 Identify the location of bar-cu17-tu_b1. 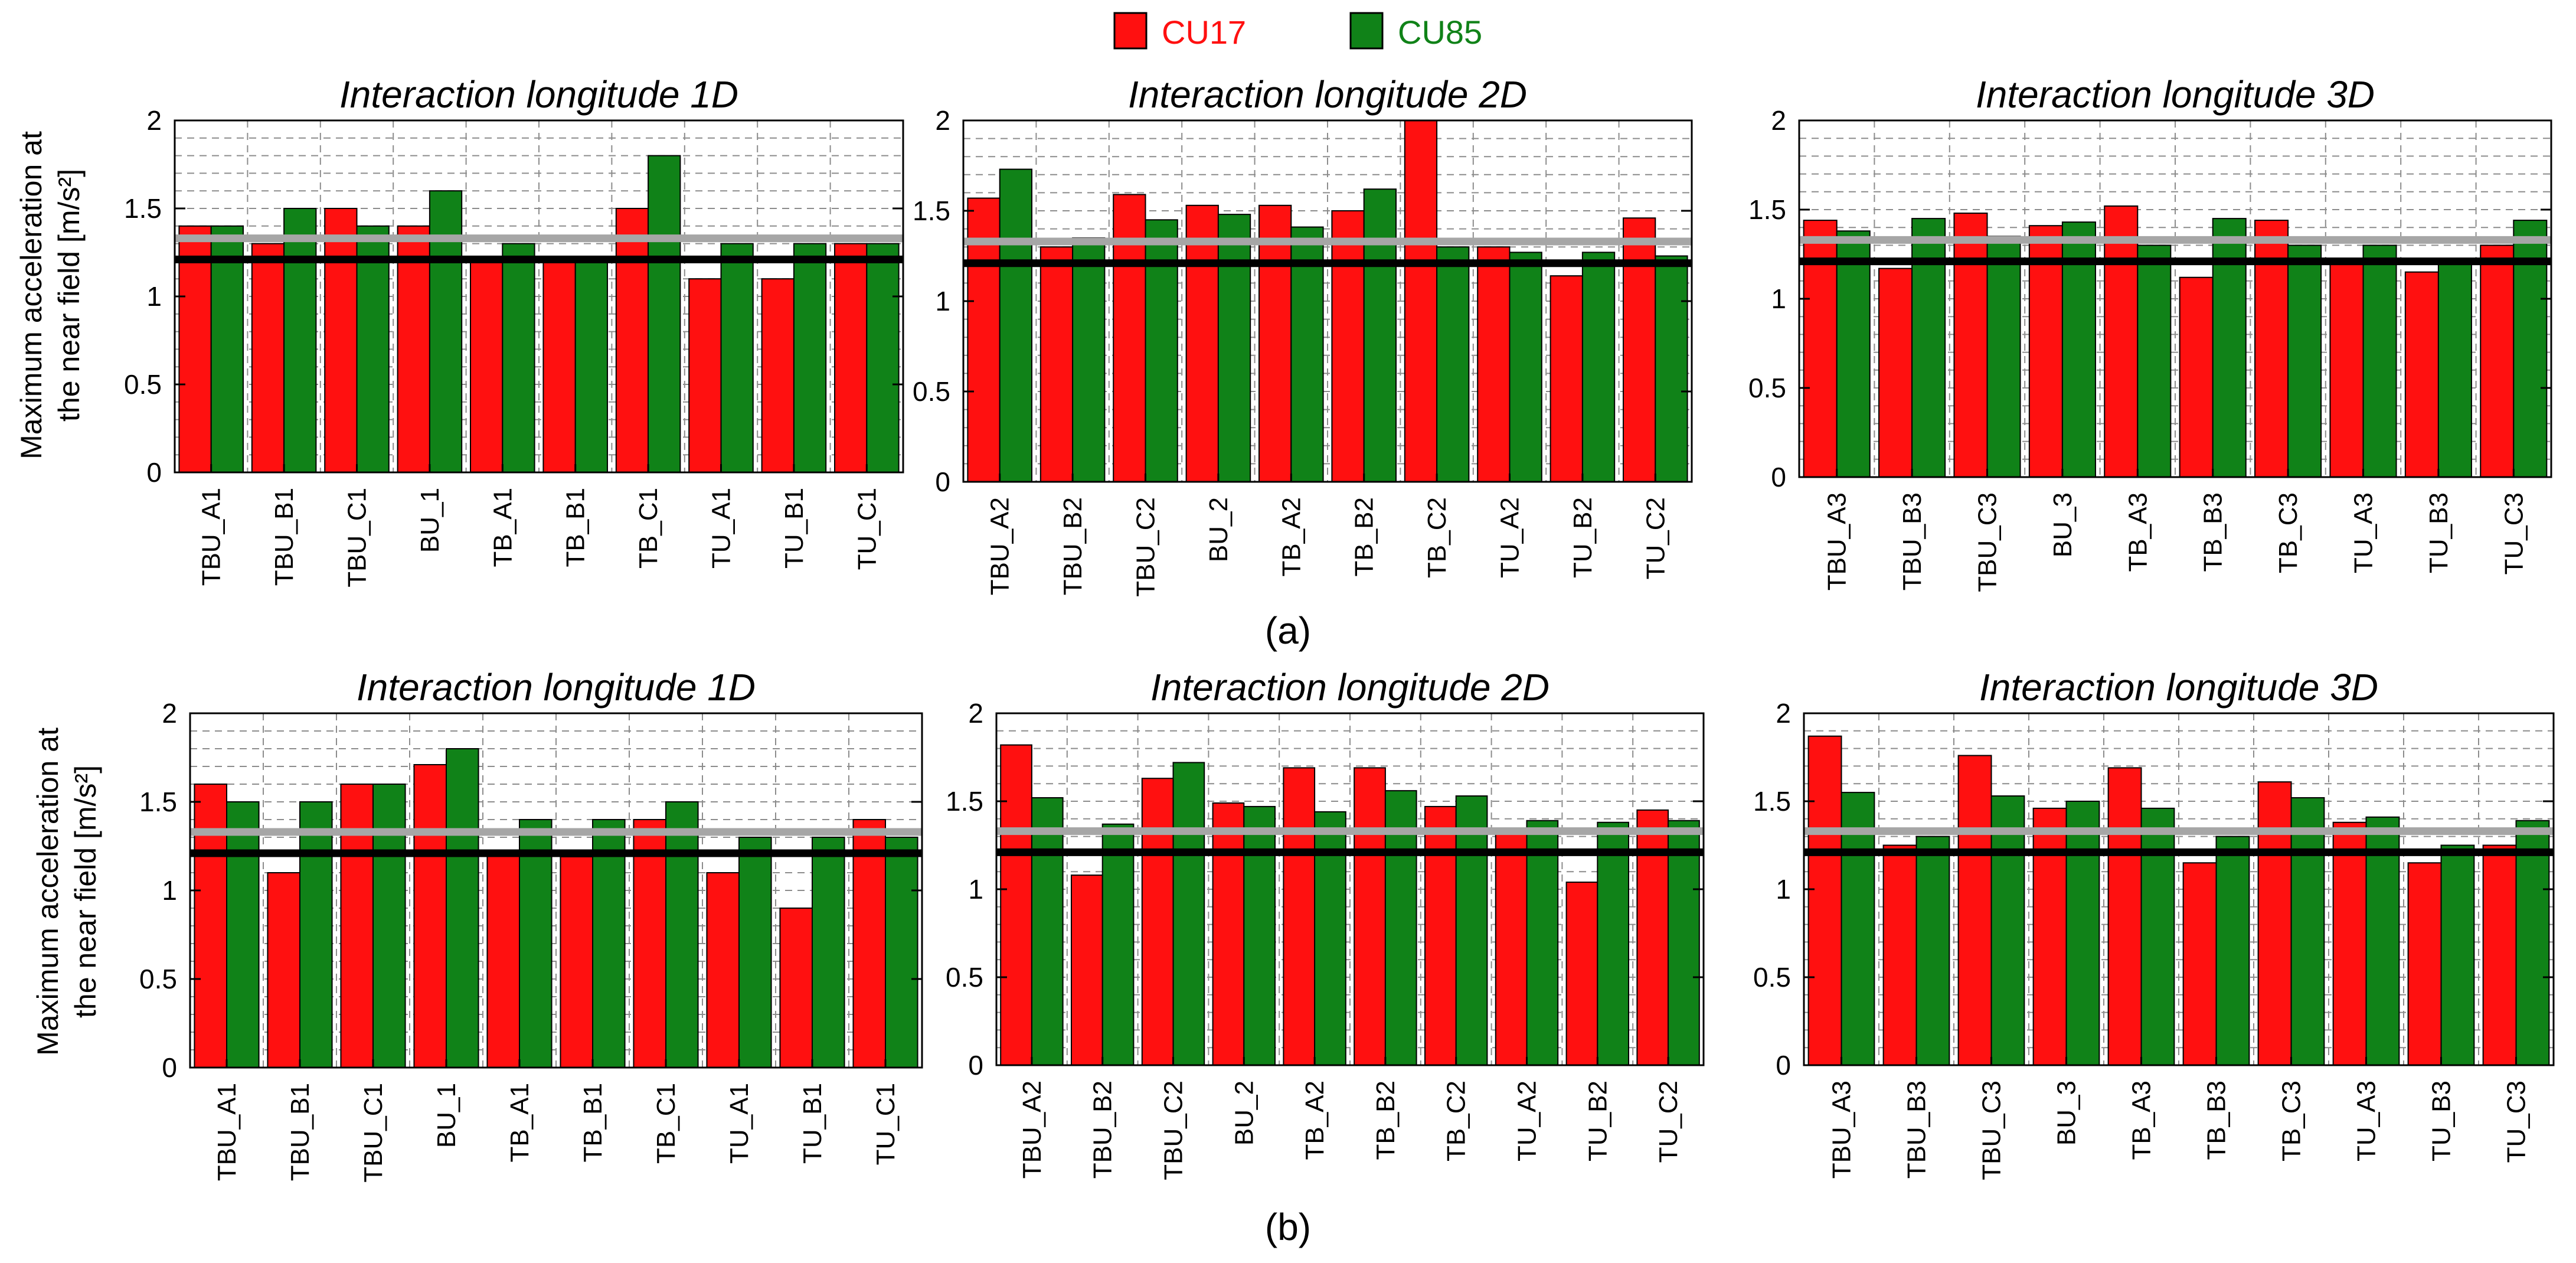
(796, 988).